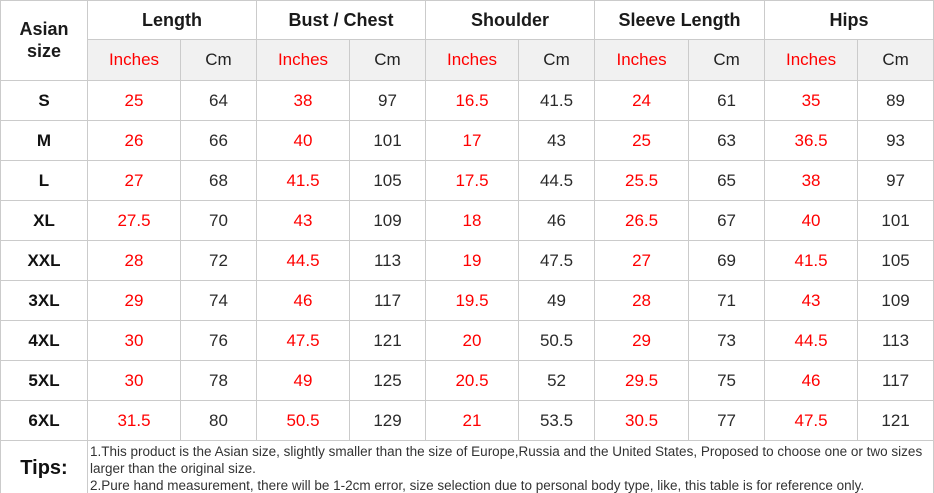 This screenshot has width=934, height=493. Describe the element at coordinates (44, 39) in the screenshot. I see `corner-header-label: Asian size` at that location.